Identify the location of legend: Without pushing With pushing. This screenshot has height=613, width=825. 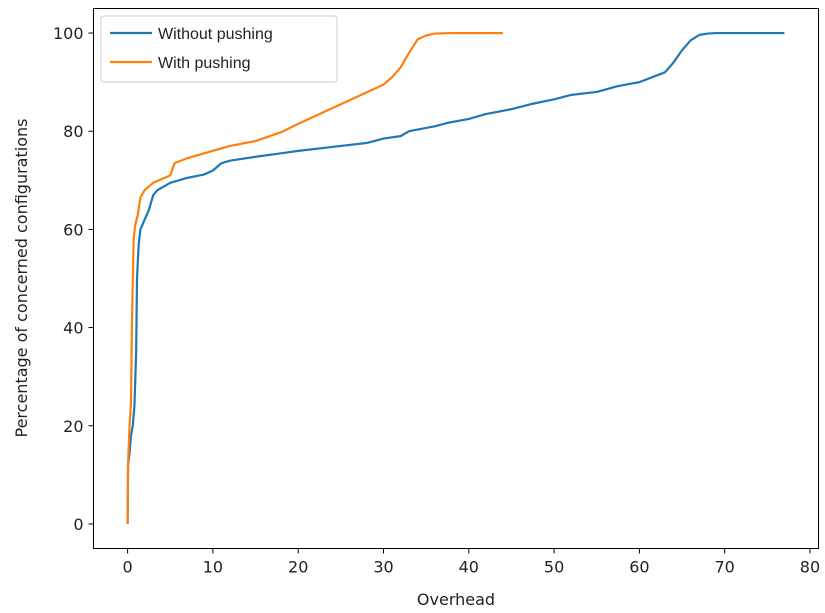
(219, 49).